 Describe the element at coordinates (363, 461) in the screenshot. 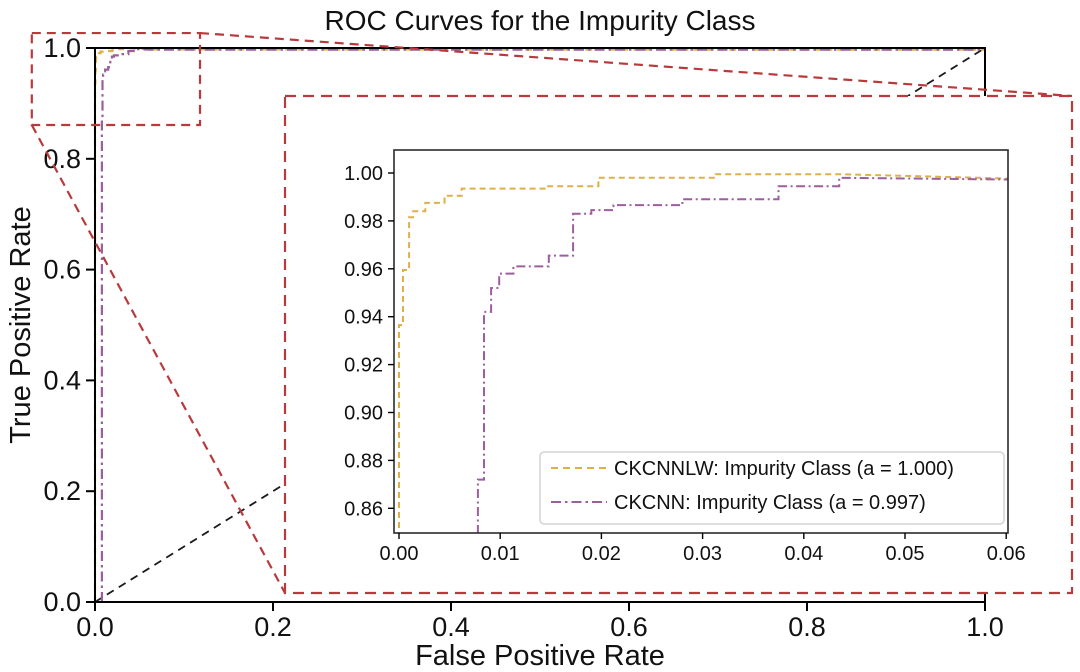

I see `inset-y-tick-label: 0.88` at that location.